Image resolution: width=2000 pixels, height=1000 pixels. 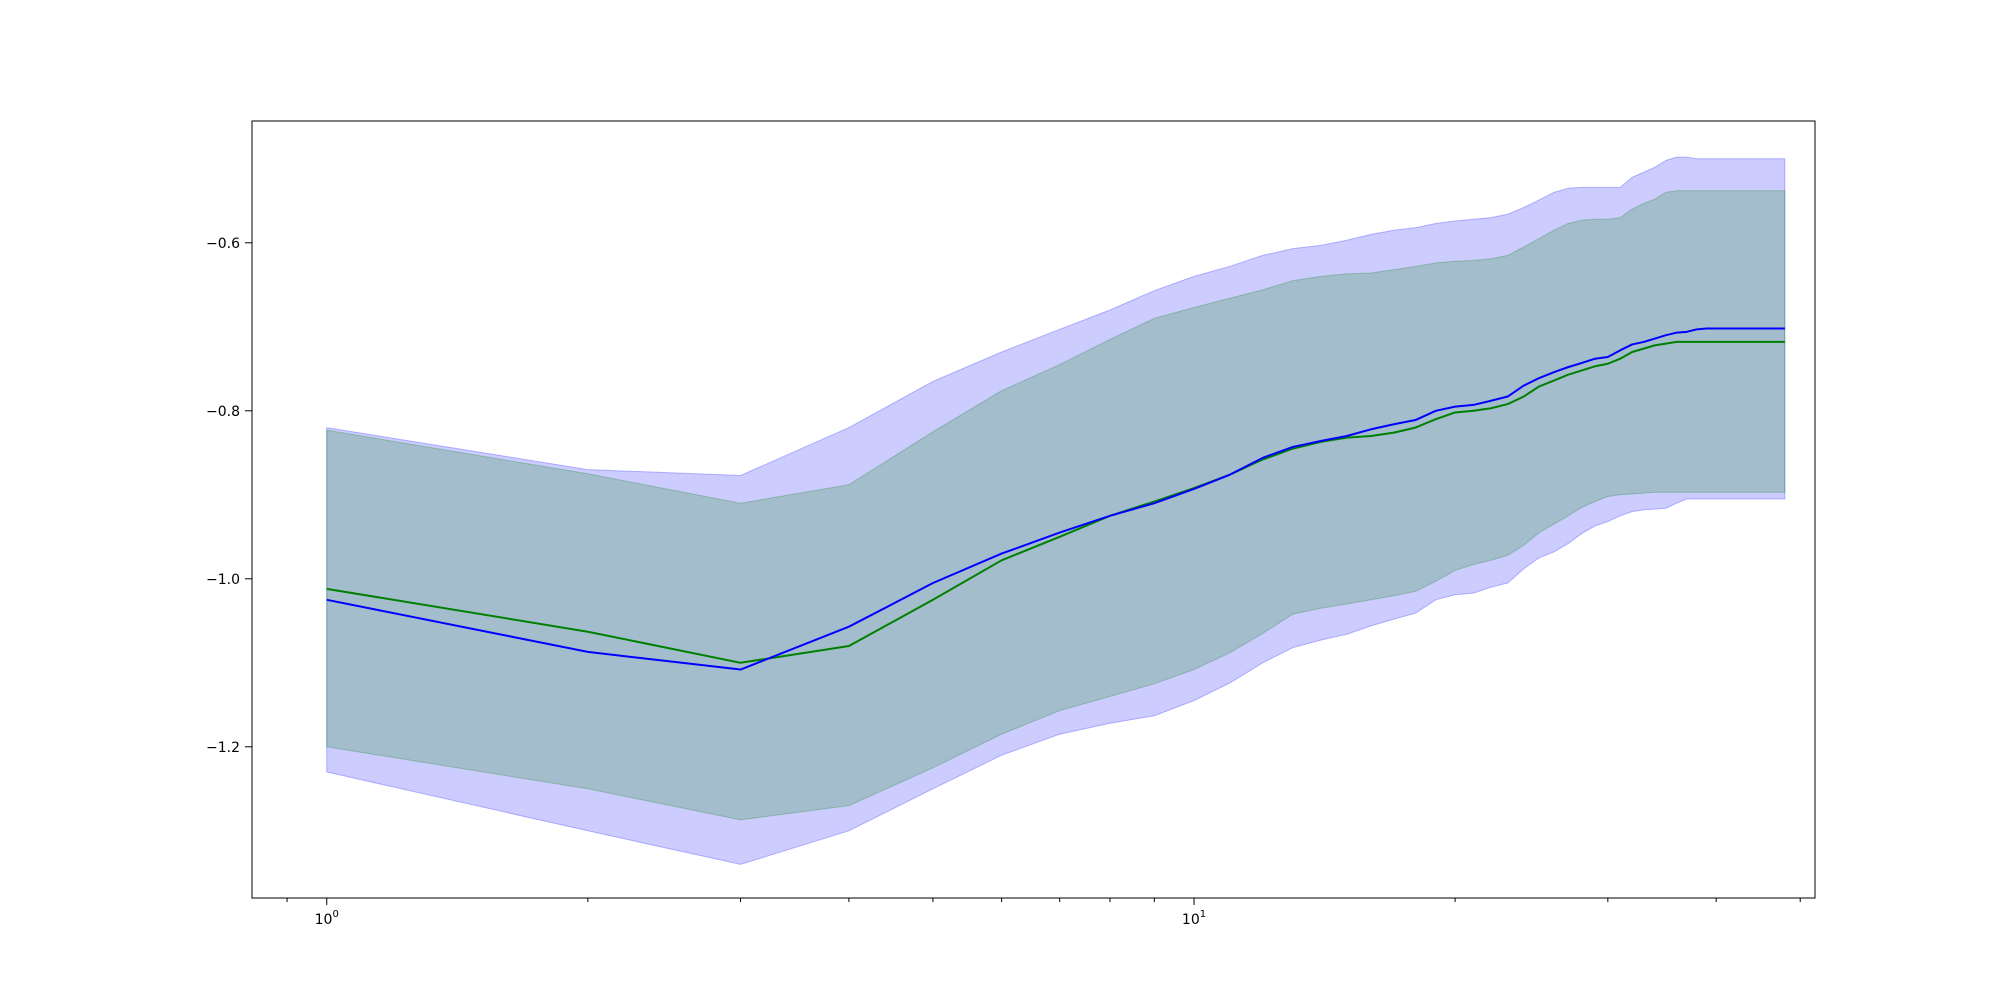 What do you see at coordinates (1194, 918) in the screenshot?
I see `x-tick-label: 10¹` at bounding box center [1194, 918].